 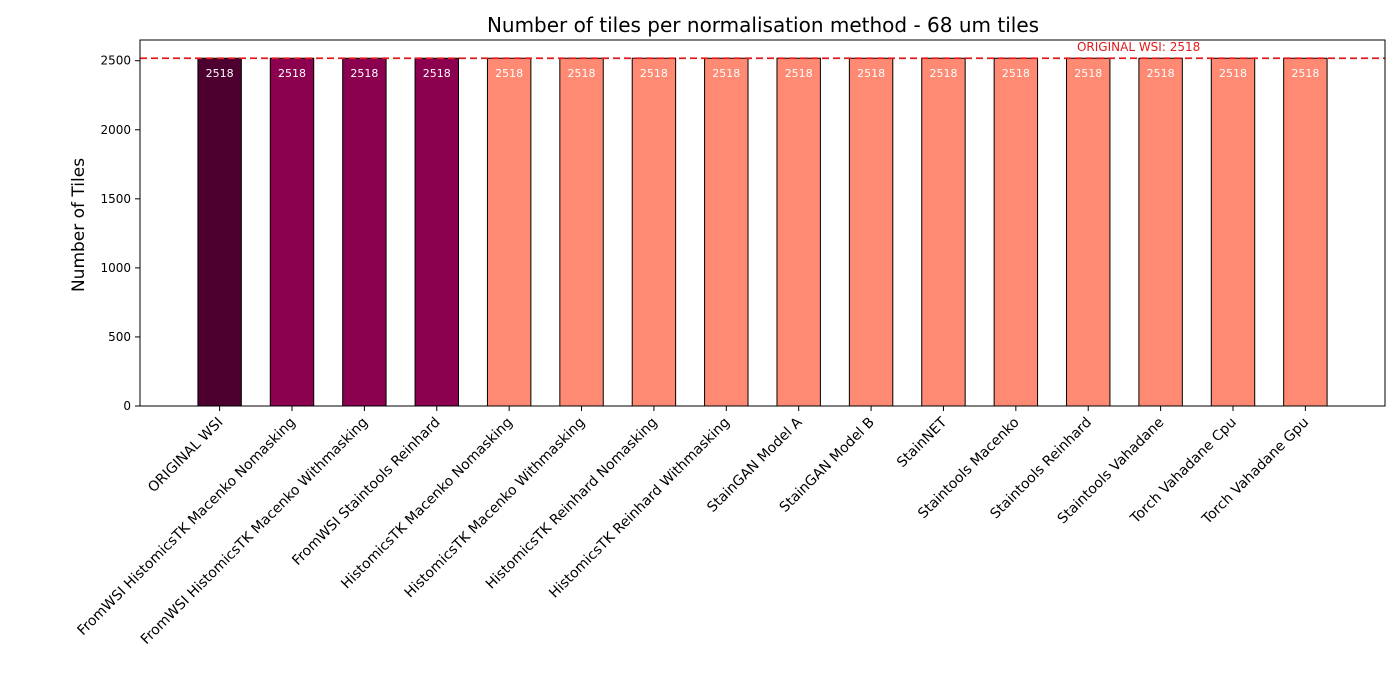 I want to click on bar-value-label-4: 2518, so click(x=509, y=73).